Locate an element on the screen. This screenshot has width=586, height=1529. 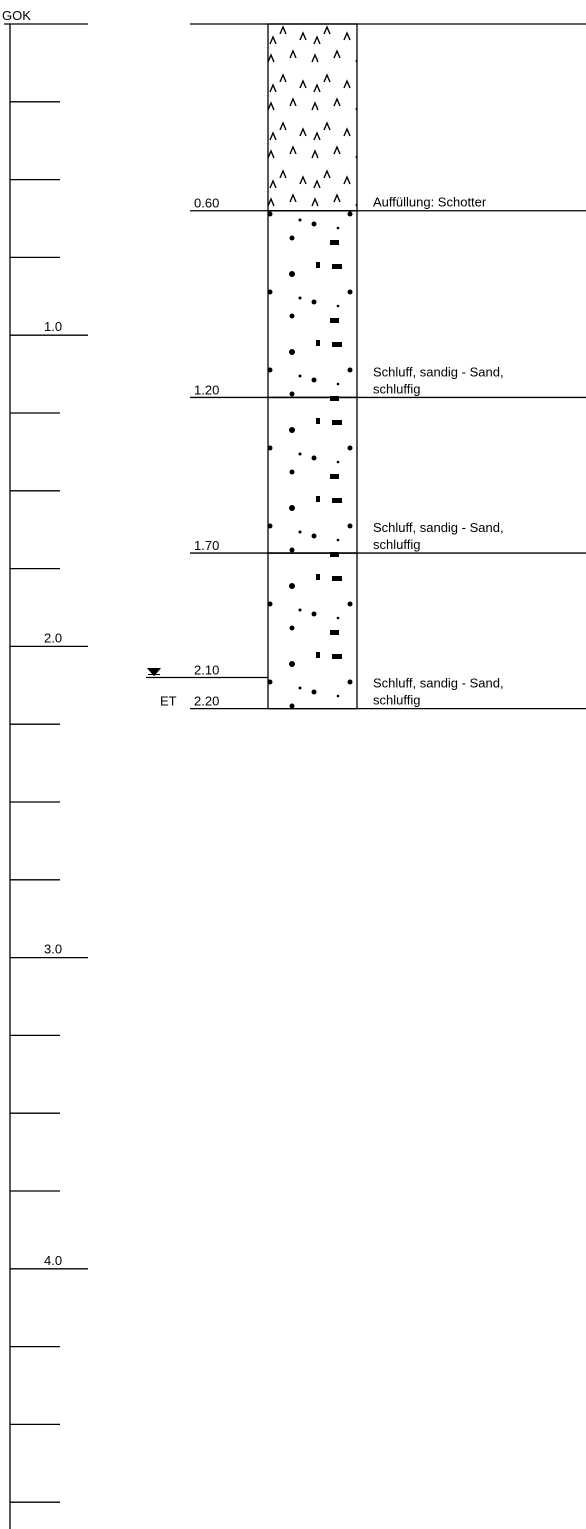
water-depth: 2.10 is located at coordinates (206, 670).